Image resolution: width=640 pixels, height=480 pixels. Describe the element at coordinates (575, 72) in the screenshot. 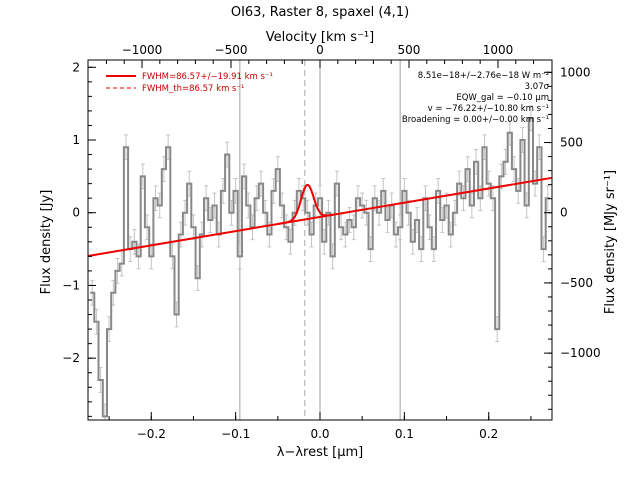

I see `right-tick-label: 1000` at that location.